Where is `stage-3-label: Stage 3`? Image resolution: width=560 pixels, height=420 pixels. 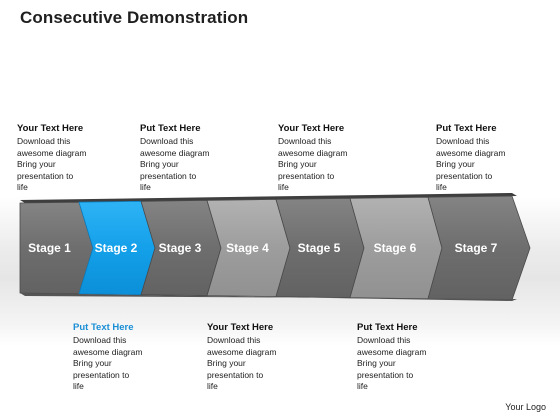
stage-3-label: Stage 3 is located at coordinates (180, 248).